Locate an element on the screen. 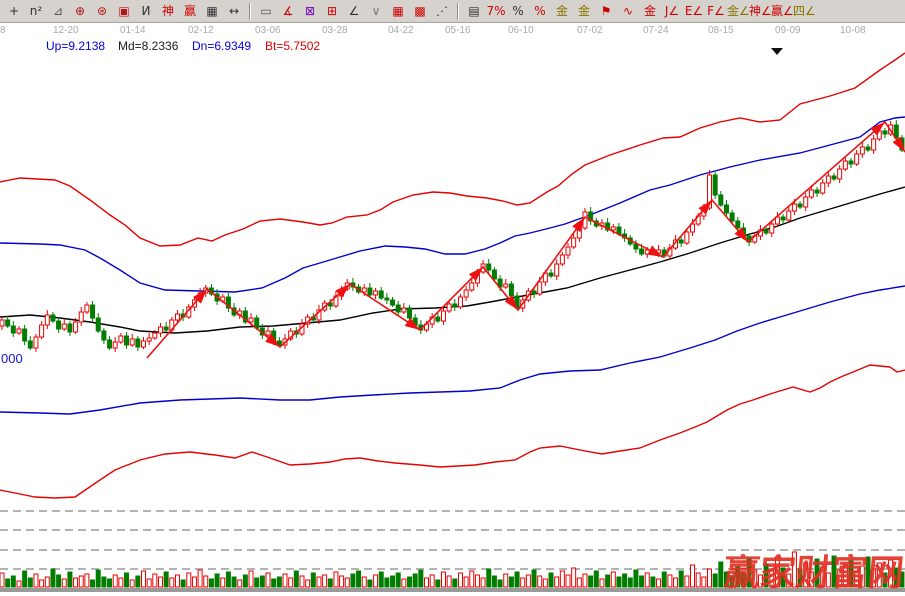 The width and height of the screenshot is (905, 596). crosshair-tool-icon: + is located at coordinates (14, 10).